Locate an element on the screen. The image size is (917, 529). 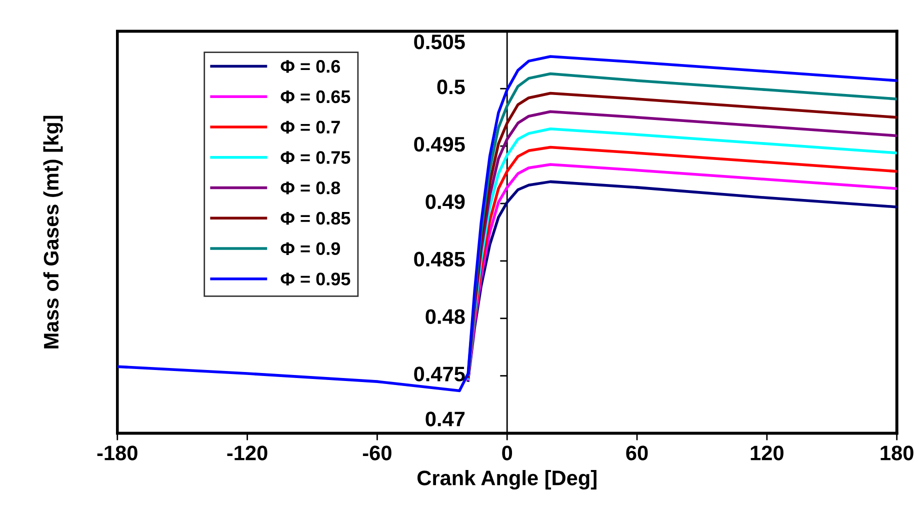
y-tick-label: 0.47 is located at coordinates (445, 419).